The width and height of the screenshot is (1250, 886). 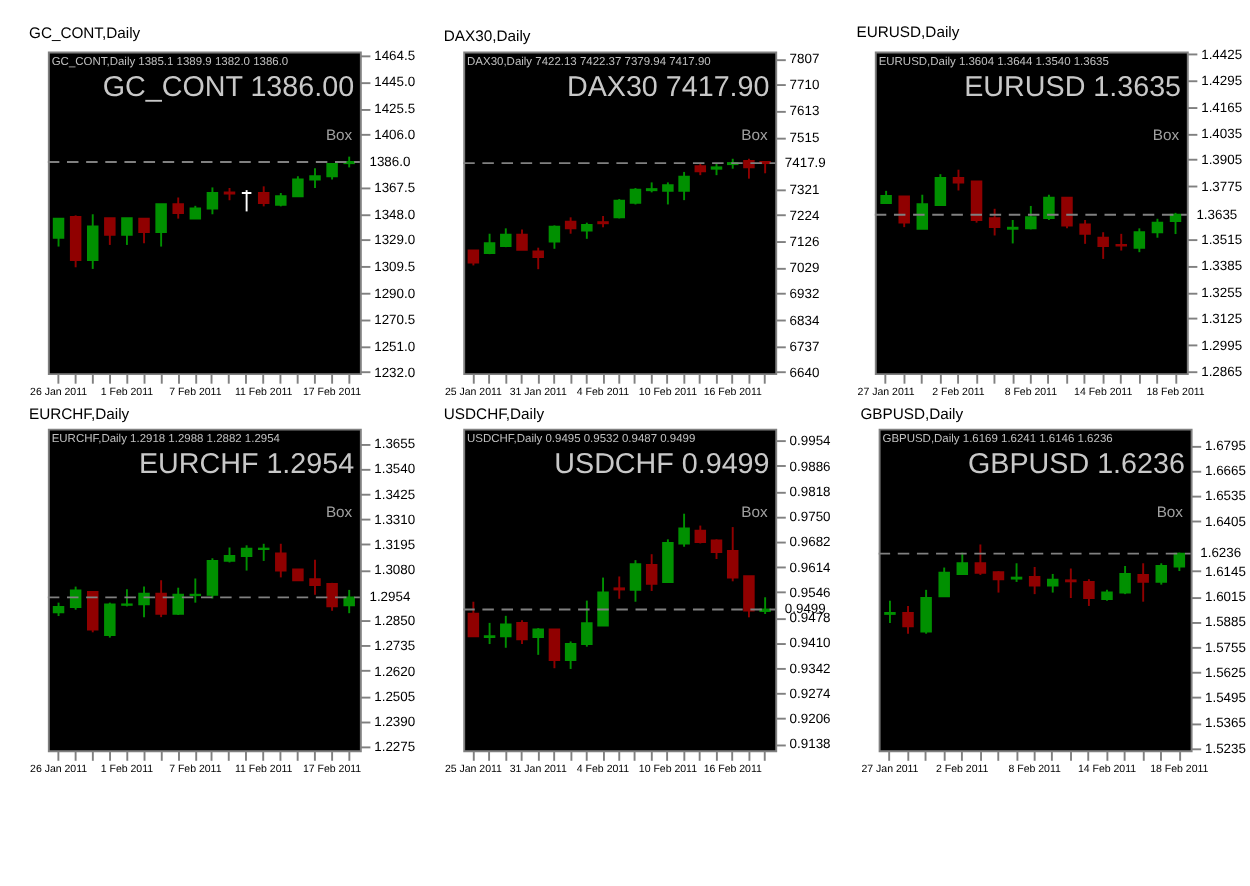 I want to click on text: EURCHF 1.2954, so click(x=246, y=464).